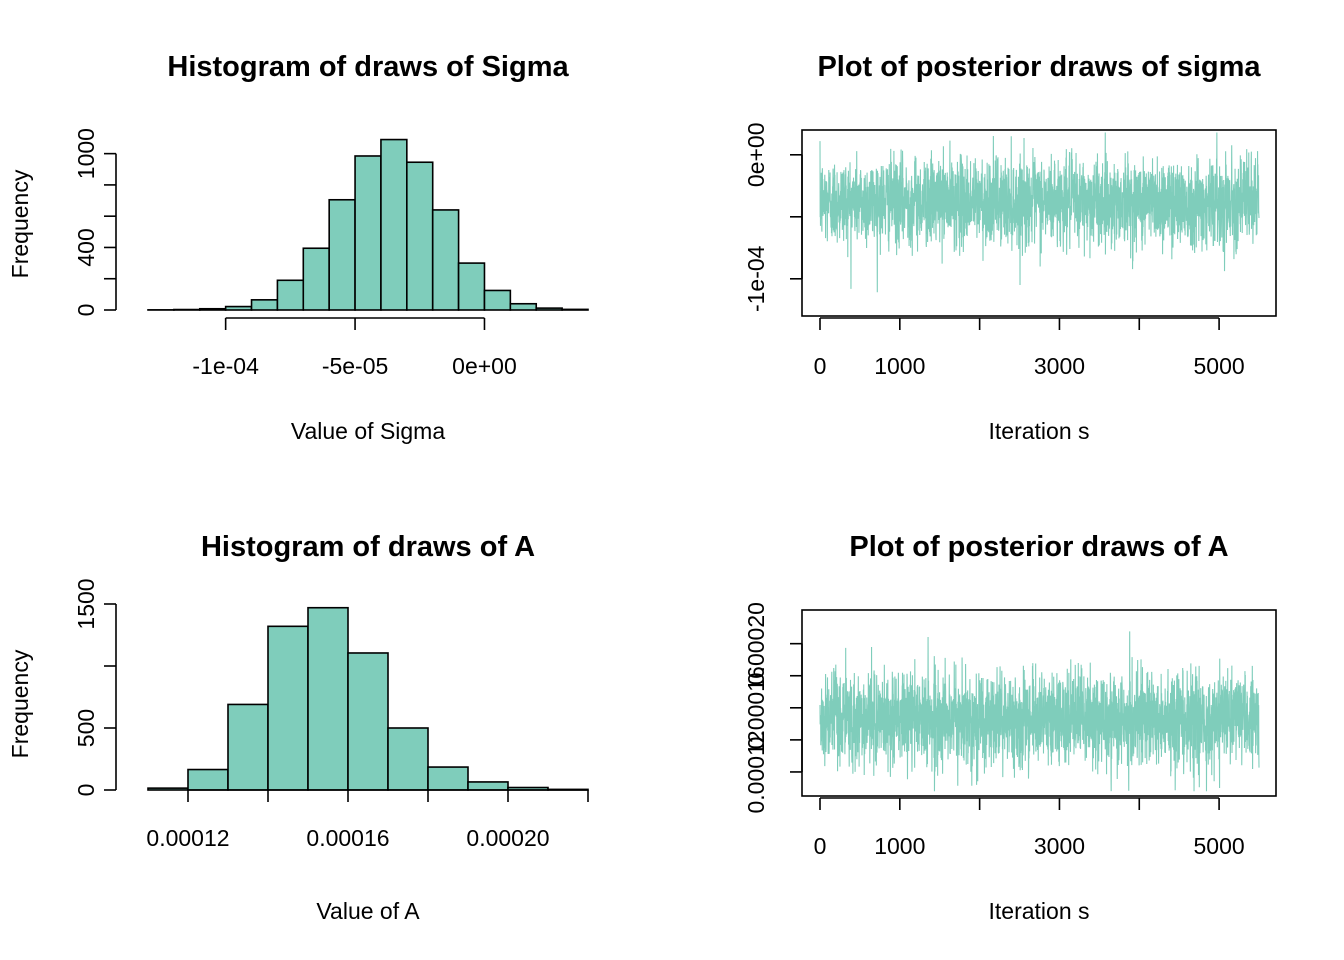  I want to click on x-tick-label: 0e+00, so click(484, 366).